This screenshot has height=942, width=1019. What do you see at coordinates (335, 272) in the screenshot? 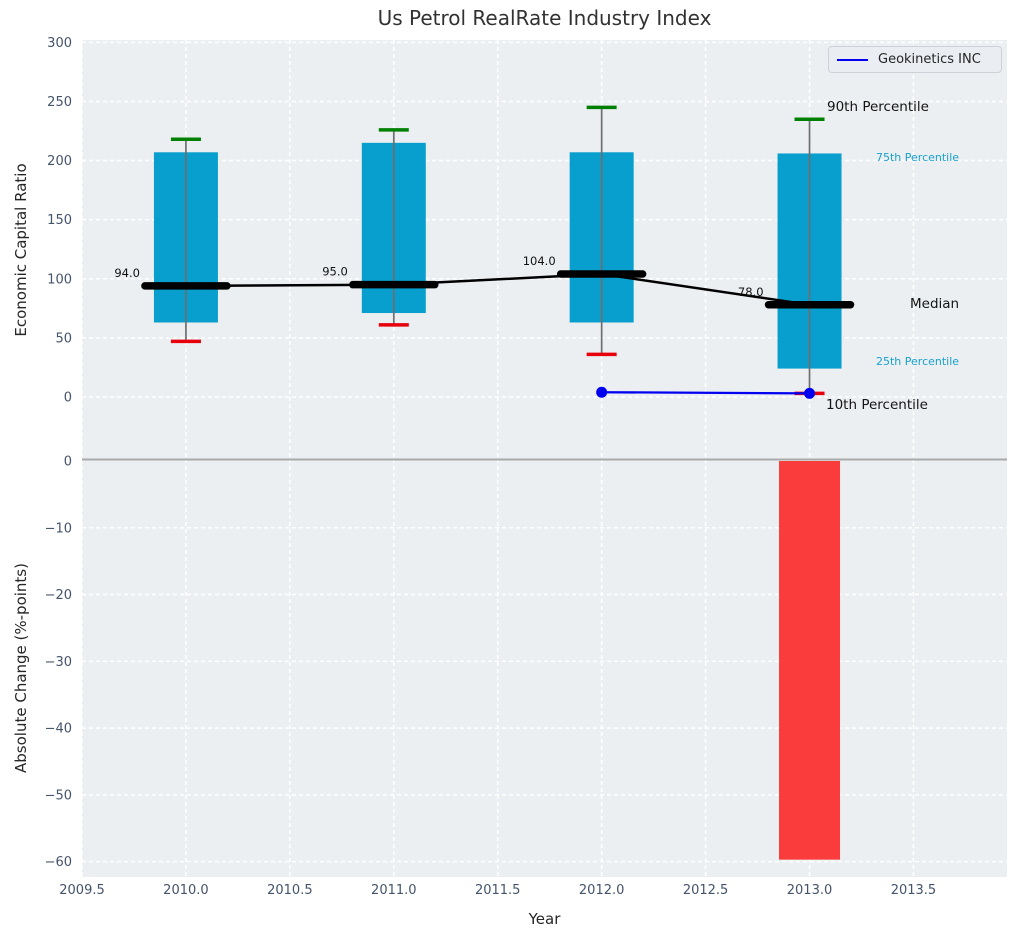
I see `median-value-label-2011: 95.0` at bounding box center [335, 272].